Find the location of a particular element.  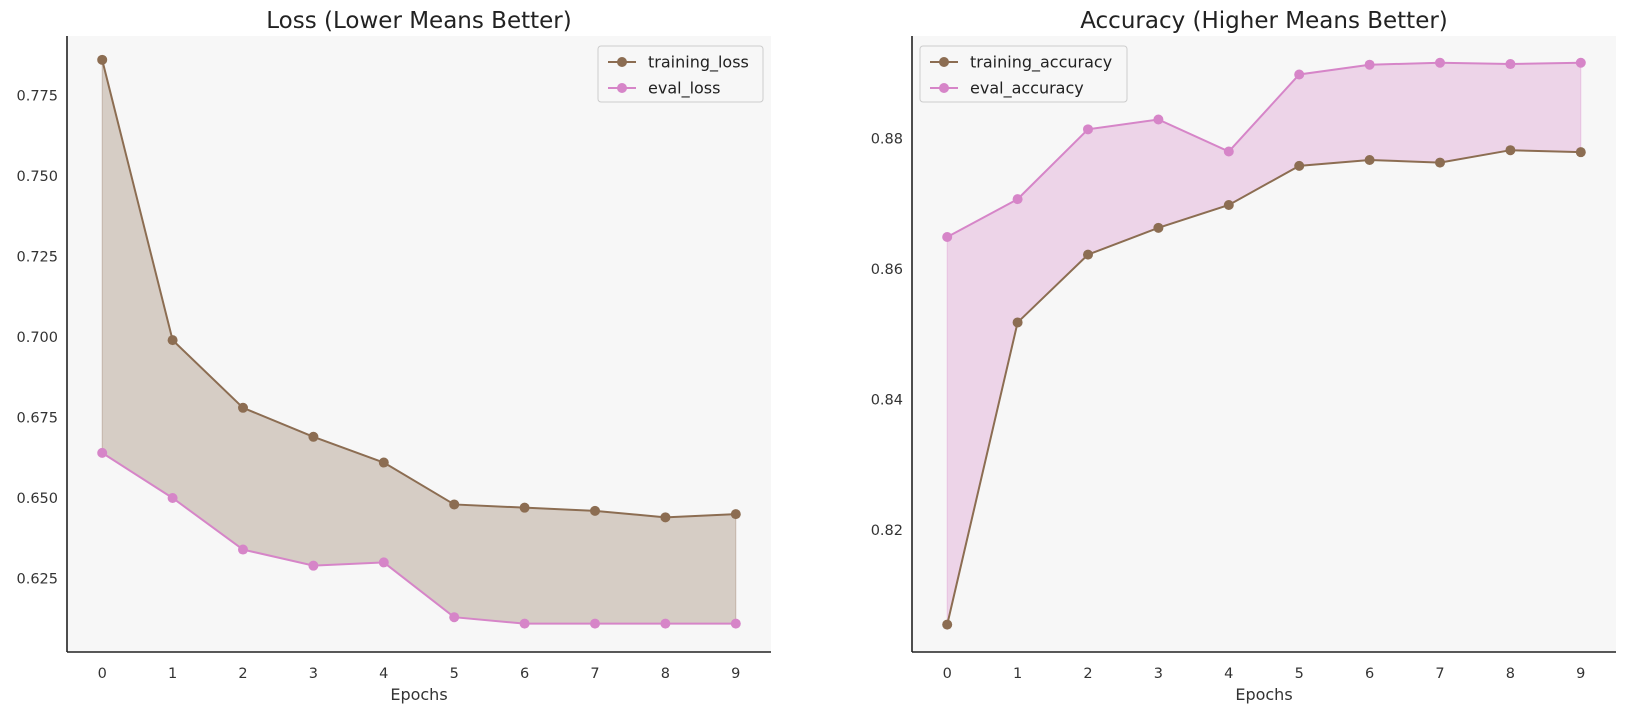

y-tick-label: 0.775 is located at coordinates (37, 96).